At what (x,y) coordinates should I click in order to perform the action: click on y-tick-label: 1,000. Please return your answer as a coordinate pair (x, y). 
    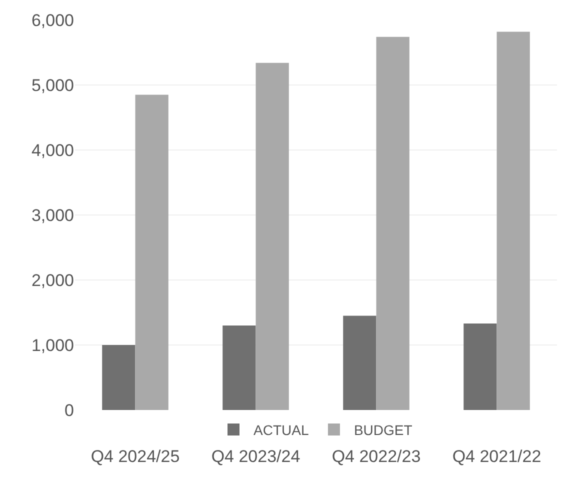
    Looking at the image, I should click on (52, 345).